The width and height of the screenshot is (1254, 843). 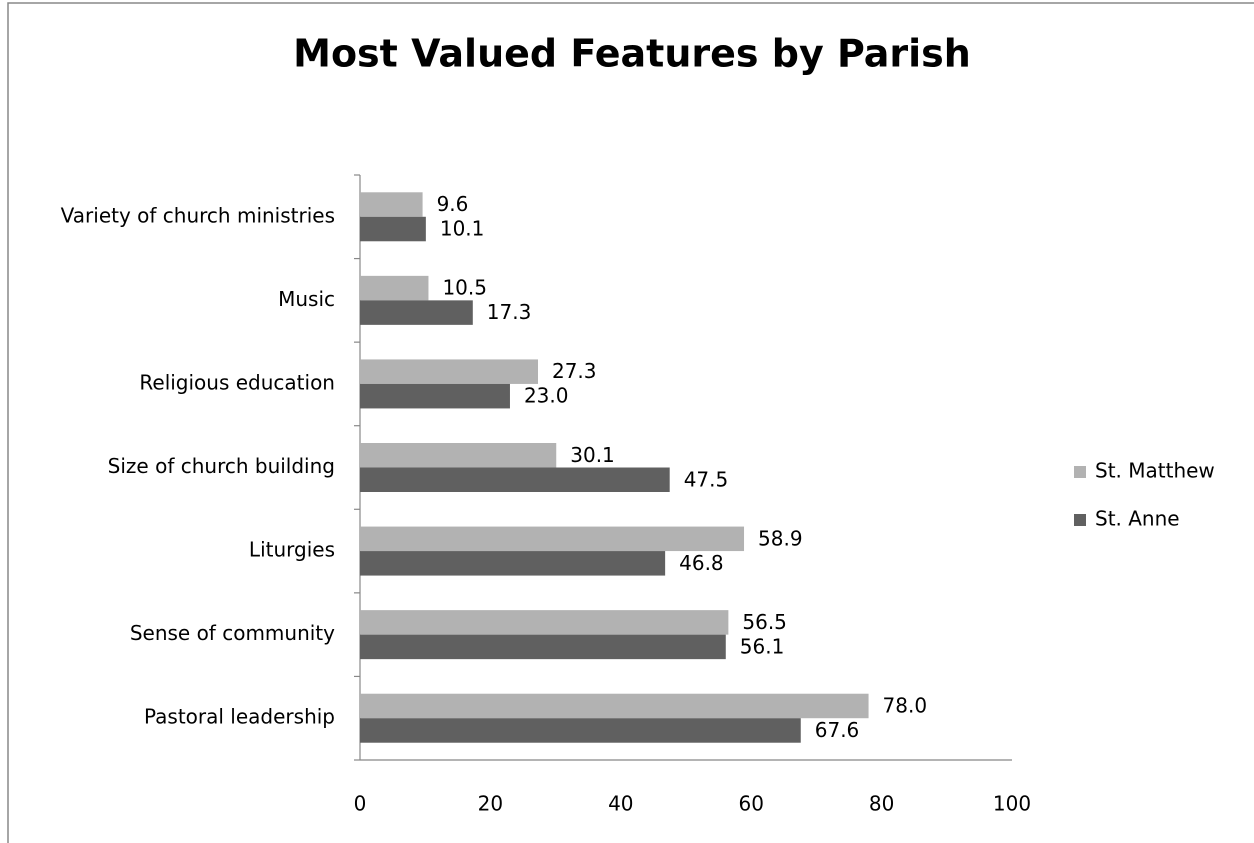 What do you see at coordinates (592, 455) in the screenshot?
I see `value-label: 30.1` at bounding box center [592, 455].